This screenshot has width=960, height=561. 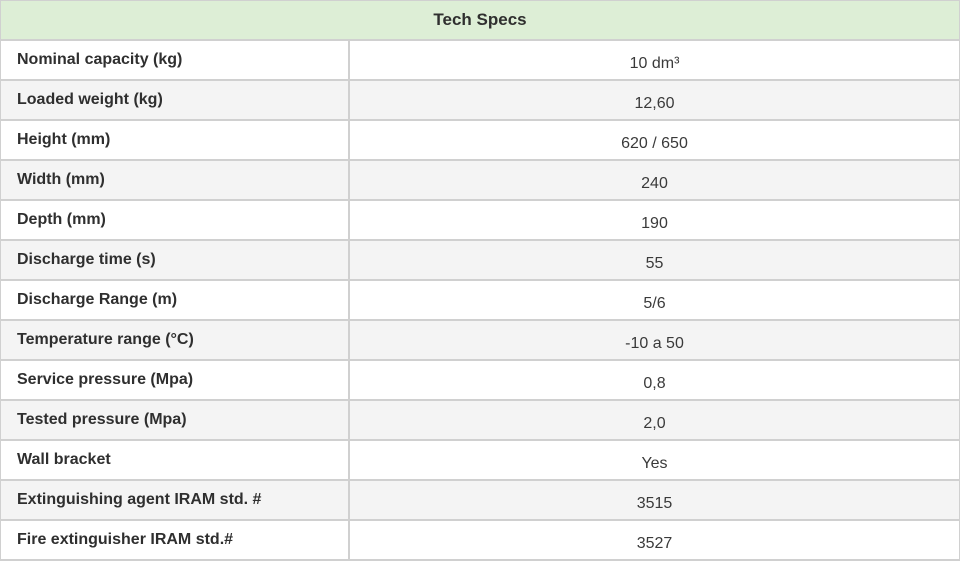 What do you see at coordinates (654, 223) in the screenshot?
I see `spec-value: 190` at bounding box center [654, 223].